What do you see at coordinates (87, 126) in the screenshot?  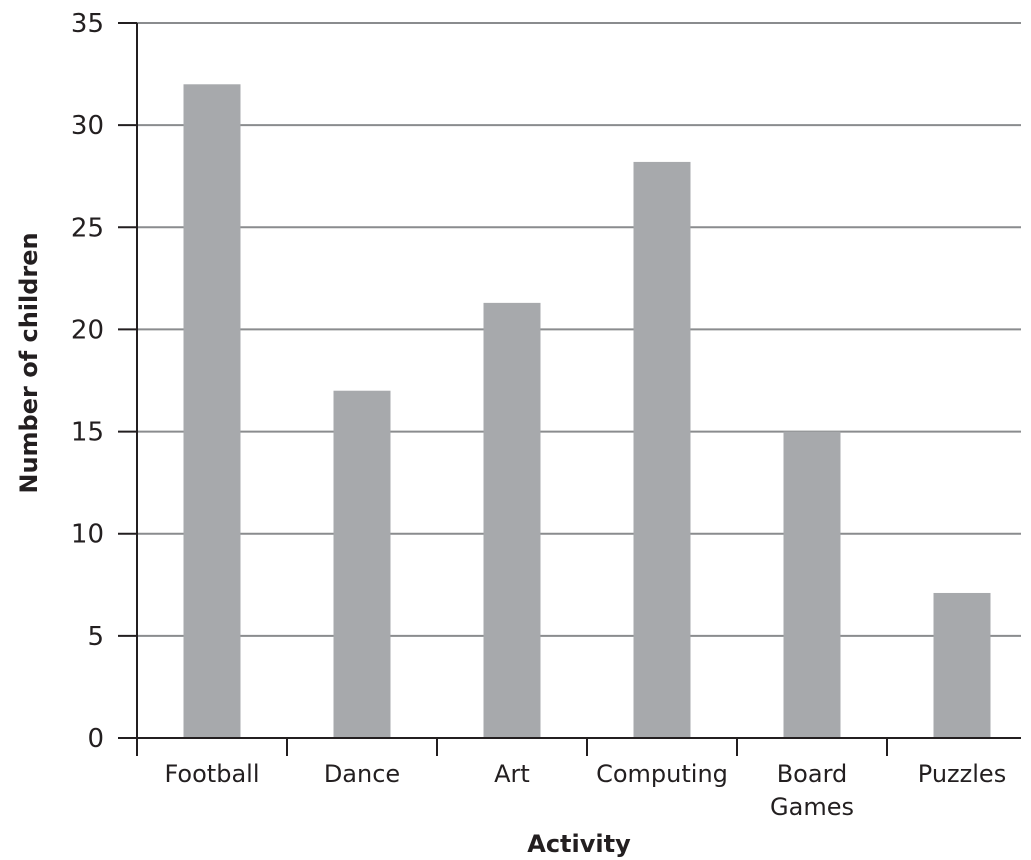 I see `y-tick-label: 30` at bounding box center [87, 126].